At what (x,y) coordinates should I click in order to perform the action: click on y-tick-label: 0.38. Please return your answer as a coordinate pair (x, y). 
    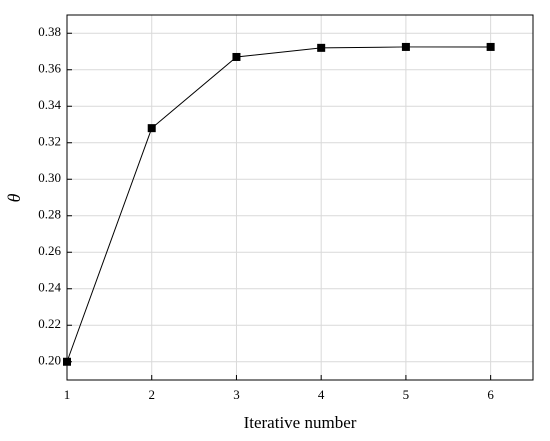
    Looking at the image, I should click on (49, 31).